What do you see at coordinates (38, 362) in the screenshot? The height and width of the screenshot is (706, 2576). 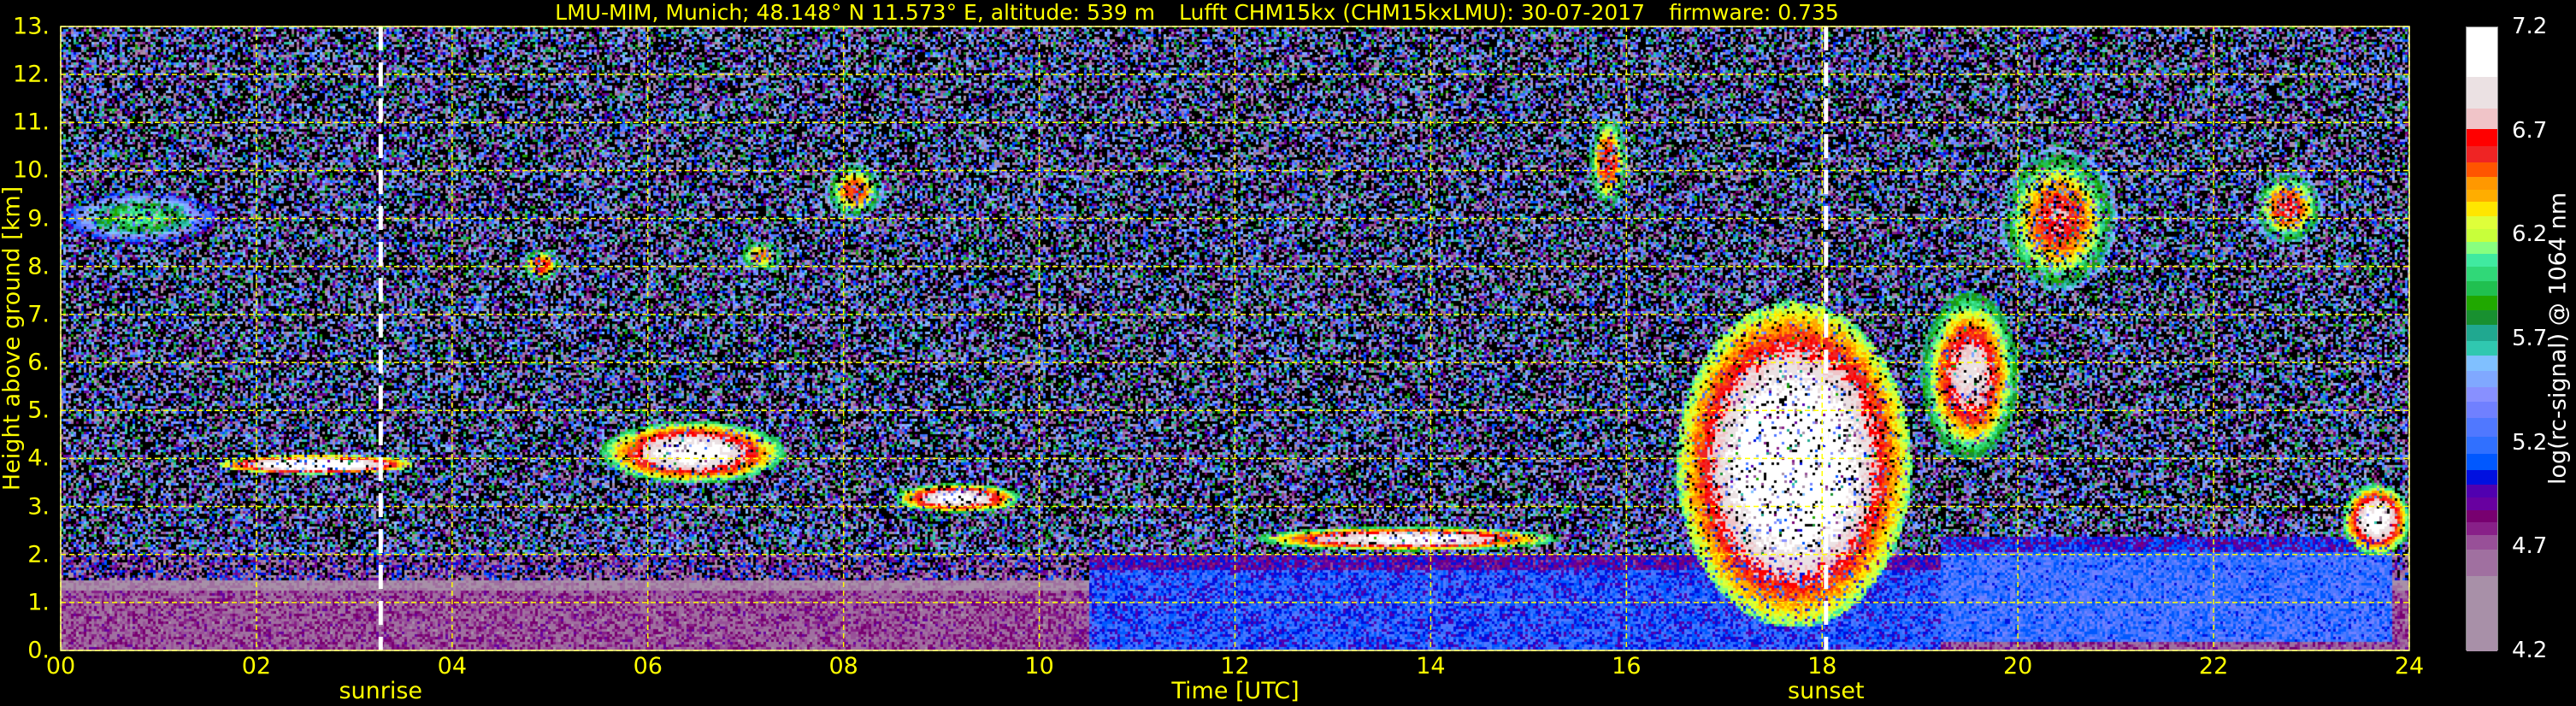 I see `y-tick-label: 6.` at bounding box center [38, 362].